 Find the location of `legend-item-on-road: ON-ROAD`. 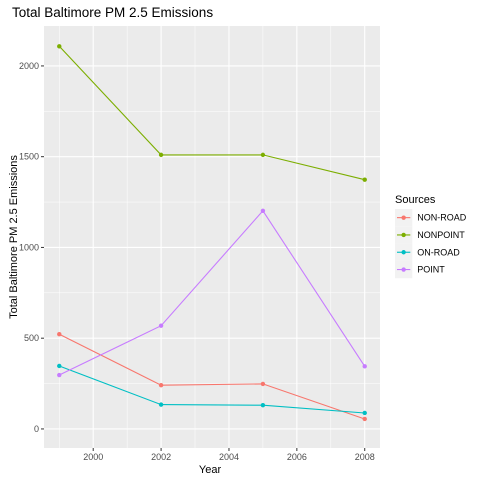

legend-item-on-road: ON-ROAD is located at coordinates (427, 252).